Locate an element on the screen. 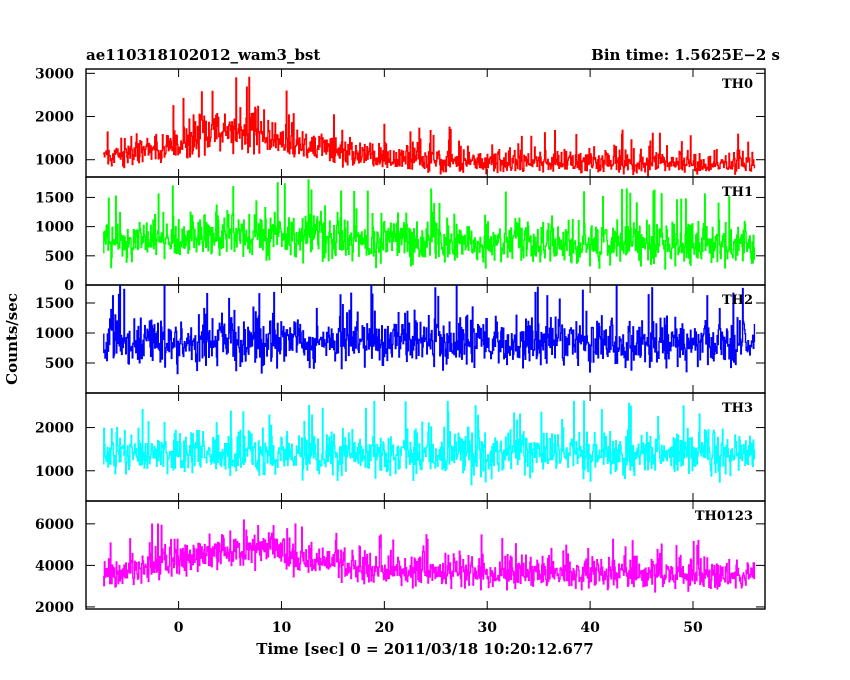 The height and width of the screenshot is (680, 850). y-tick-label-th1: 1000 is located at coordinates (54, 228).